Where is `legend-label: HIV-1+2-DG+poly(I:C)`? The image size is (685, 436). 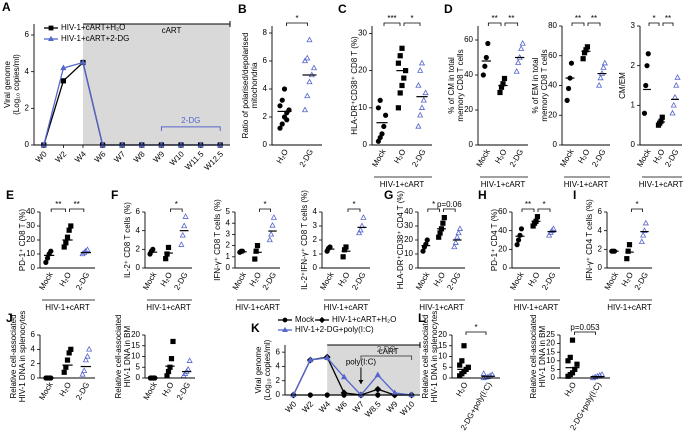 legend-label: HIV-1+2-DG+poly(I:C) is located at coordinates (334, 329).